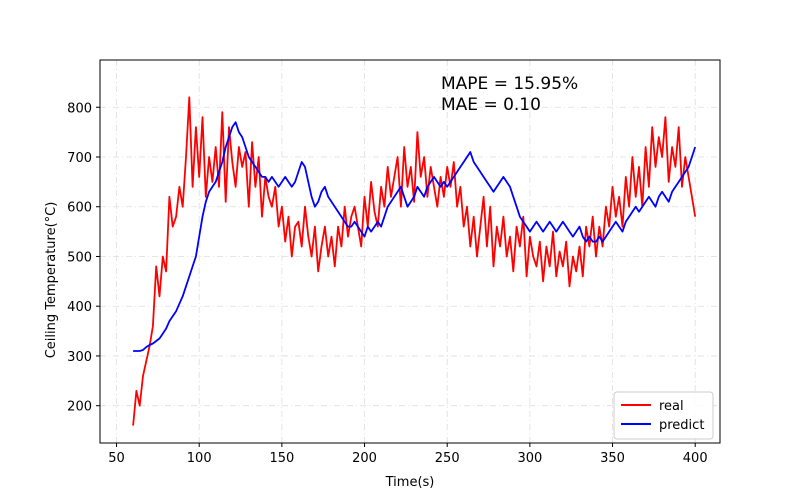  Describe the element at coordinates (79, 158) in the screenshot. I see `y-tick-label: 700` at that location.